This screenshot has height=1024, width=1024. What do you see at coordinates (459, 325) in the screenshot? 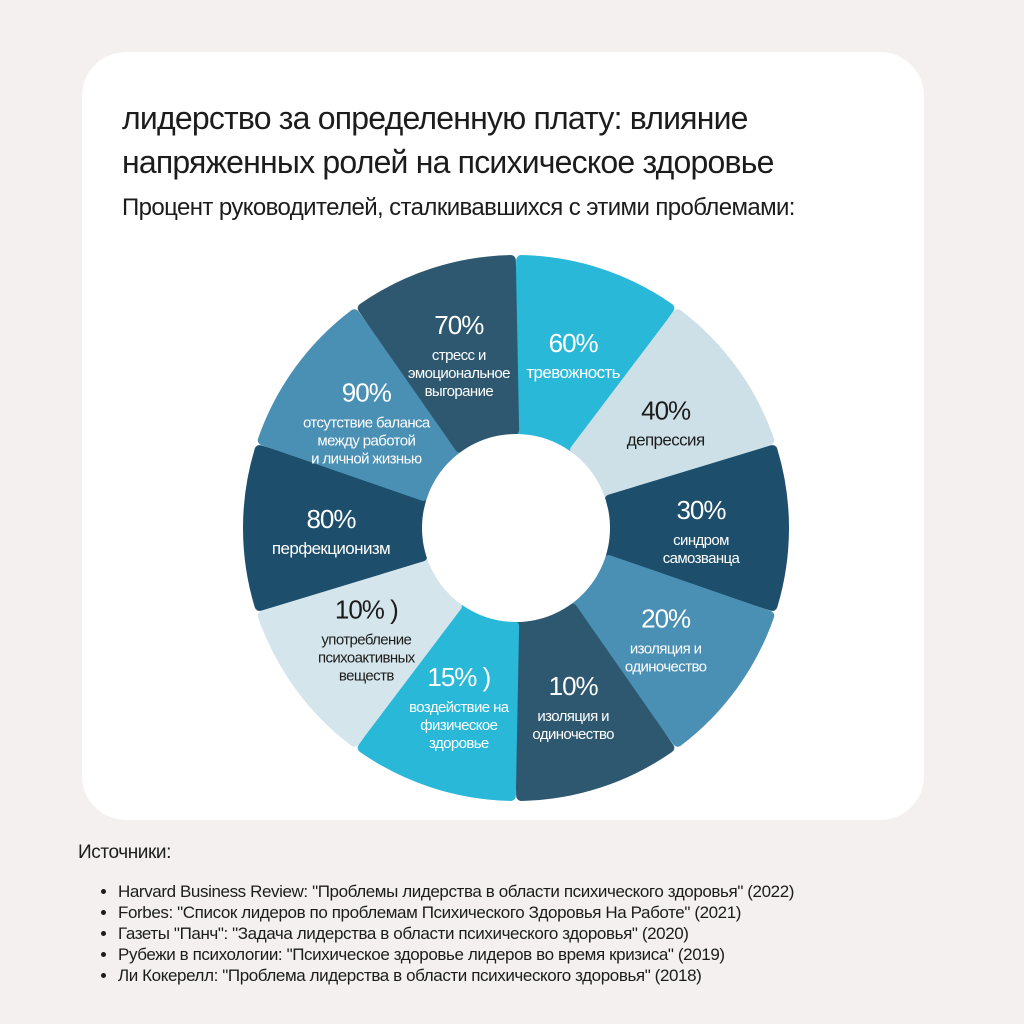
I see `segment-value-label: 70%` at bounding box center [459, 325].